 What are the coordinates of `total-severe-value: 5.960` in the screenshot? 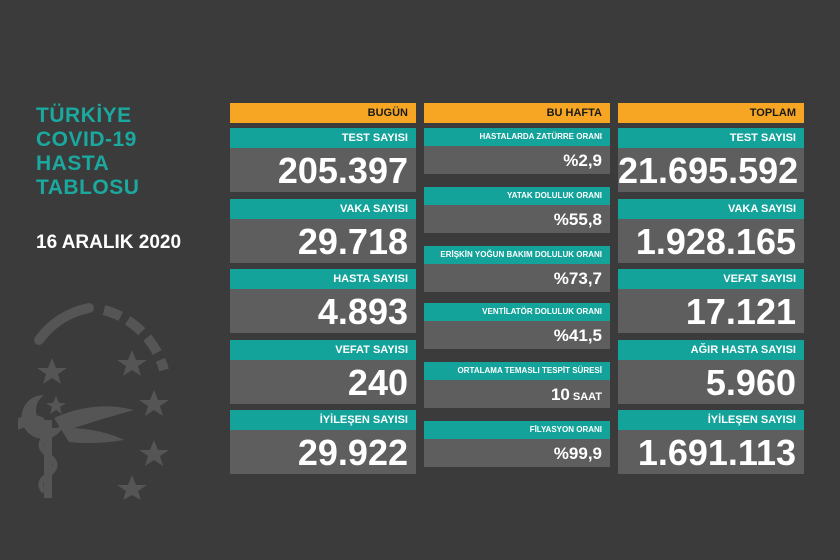 It's located at (711, 382).